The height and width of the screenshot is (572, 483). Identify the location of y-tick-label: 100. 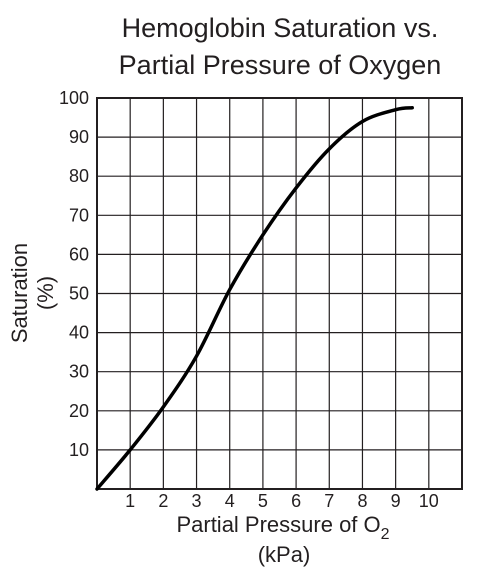
(74, 98).